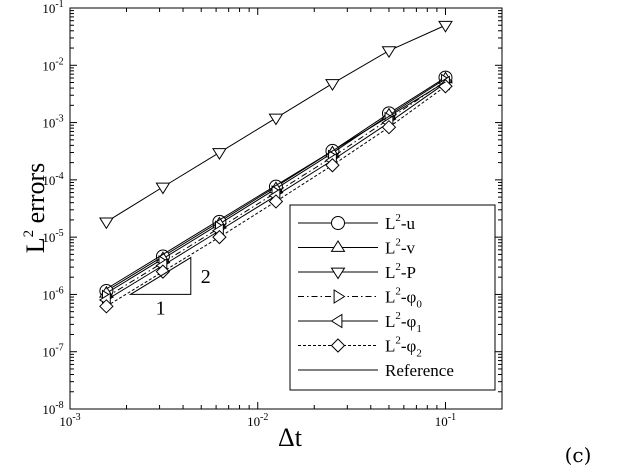 The image size is (618, 474). I want to click on legend-entry-l2-v: L2-v, so click(357, 247).